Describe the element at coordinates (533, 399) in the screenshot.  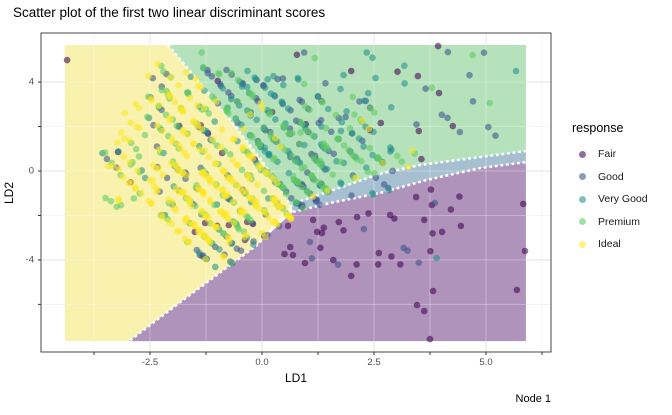
I see `node-label: Node 1` at that location.